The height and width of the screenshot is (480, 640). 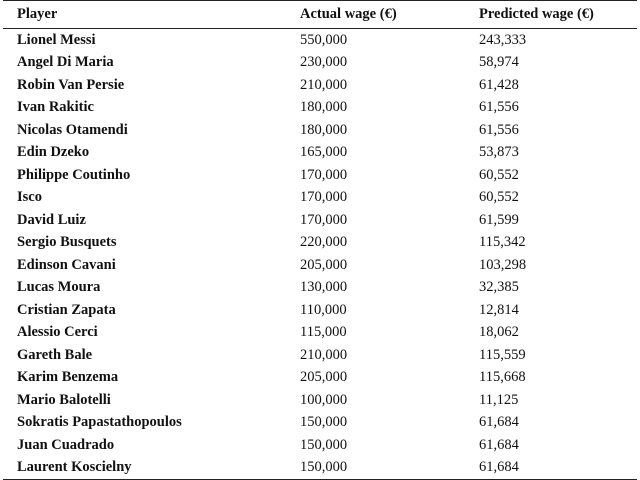 What do you see at coordinates (64, 399) in the screenshot?
I see `player-name-cell: Mario Balotelli` at bounding box center [64, 399].